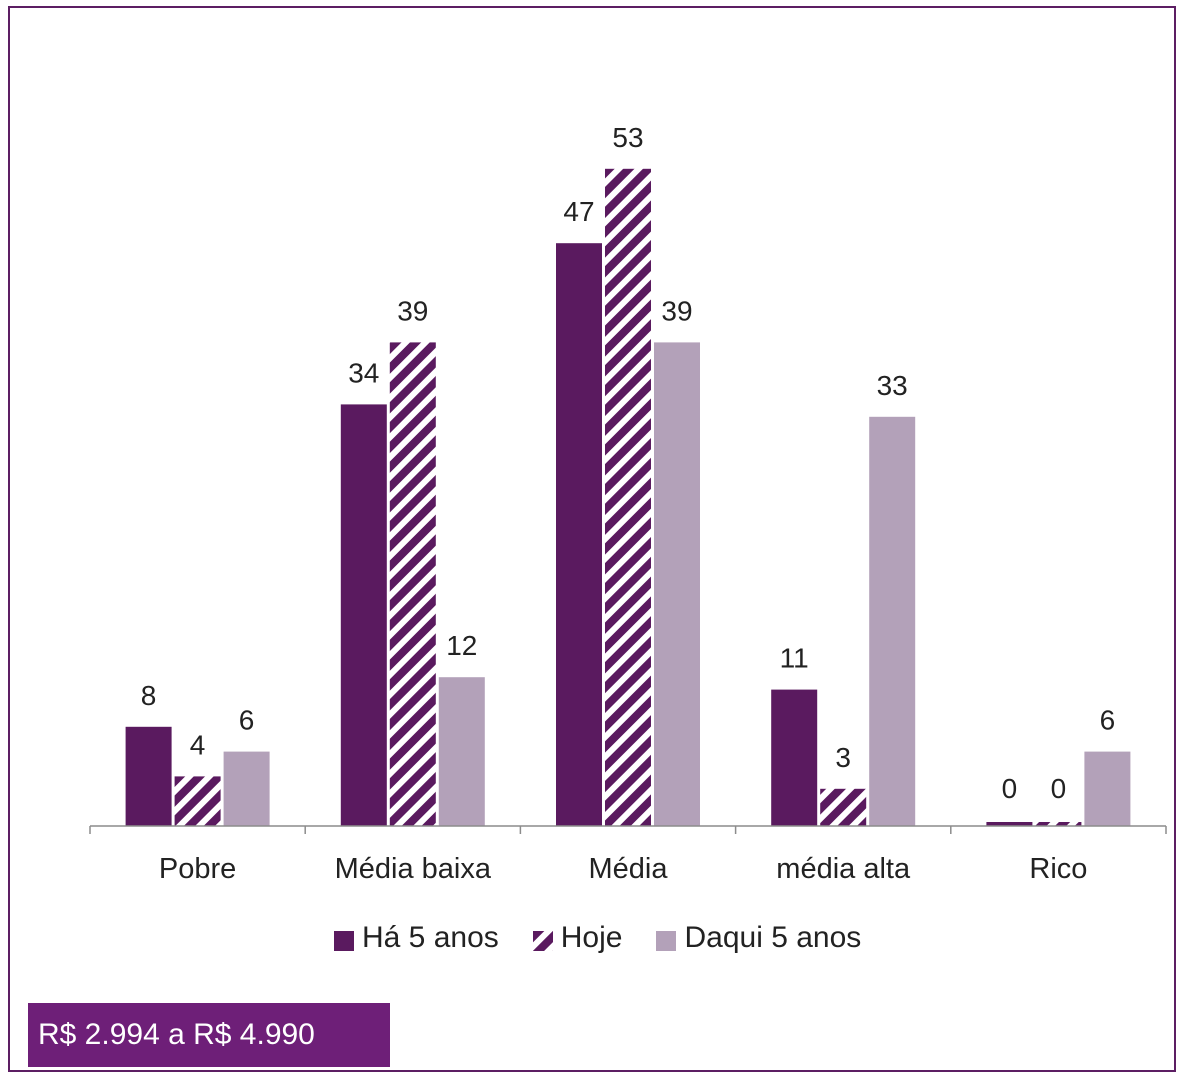  I want to click on income-range-badge: R$ 2.994 a R$ 4.990, so click(209, 1035).